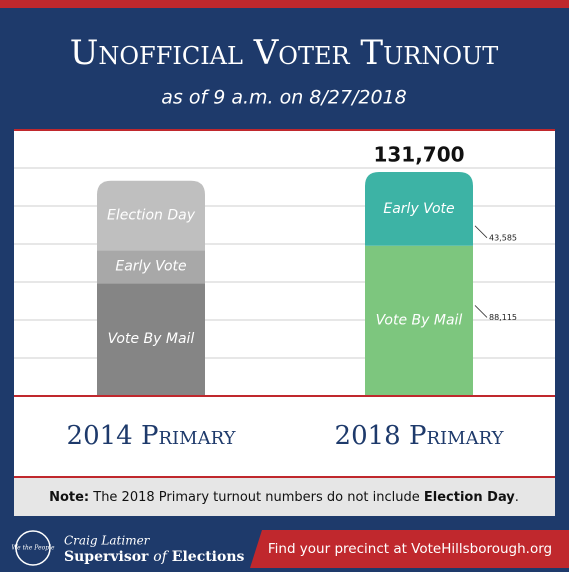 The width and height of the screenshot is (569, 572). I want to click on note-panel, so click(284, 497).